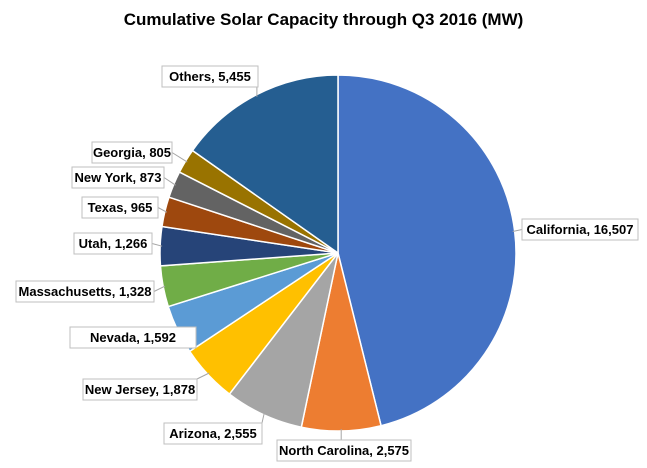 The image size is (647, 468). I want to click on data-label-north-carolina: North Carolina, 2,575, so click(344, 450).